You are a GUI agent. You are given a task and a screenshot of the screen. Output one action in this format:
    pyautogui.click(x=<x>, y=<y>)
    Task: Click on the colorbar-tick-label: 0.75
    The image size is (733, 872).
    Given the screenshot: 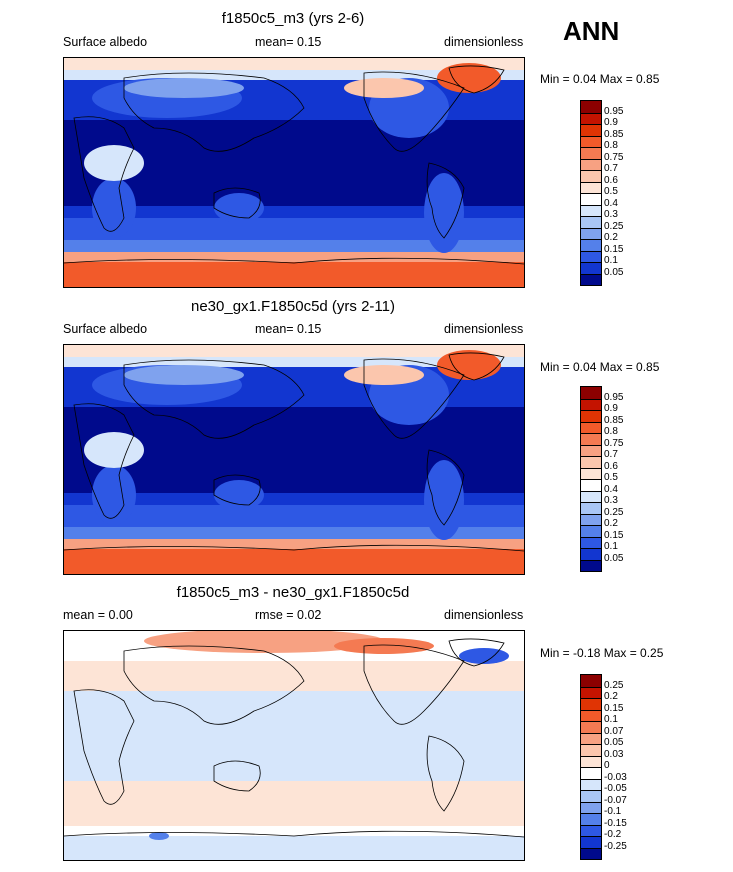 What is the action you would take?
    pyautogui.click(x=614, y=157)
    